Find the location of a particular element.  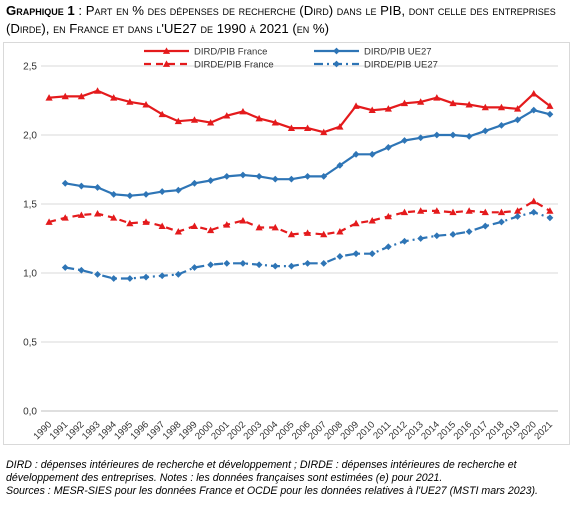

legend-label: DIRD/PIB UE27 is located at coordinates (398, 52).